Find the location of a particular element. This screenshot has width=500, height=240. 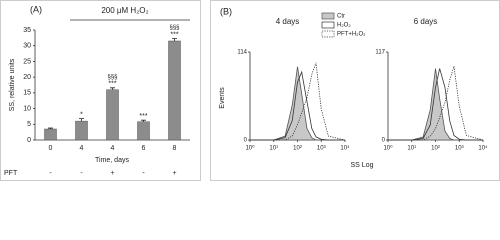

y-tick-label: 114 is located at coordinates (242, 53).